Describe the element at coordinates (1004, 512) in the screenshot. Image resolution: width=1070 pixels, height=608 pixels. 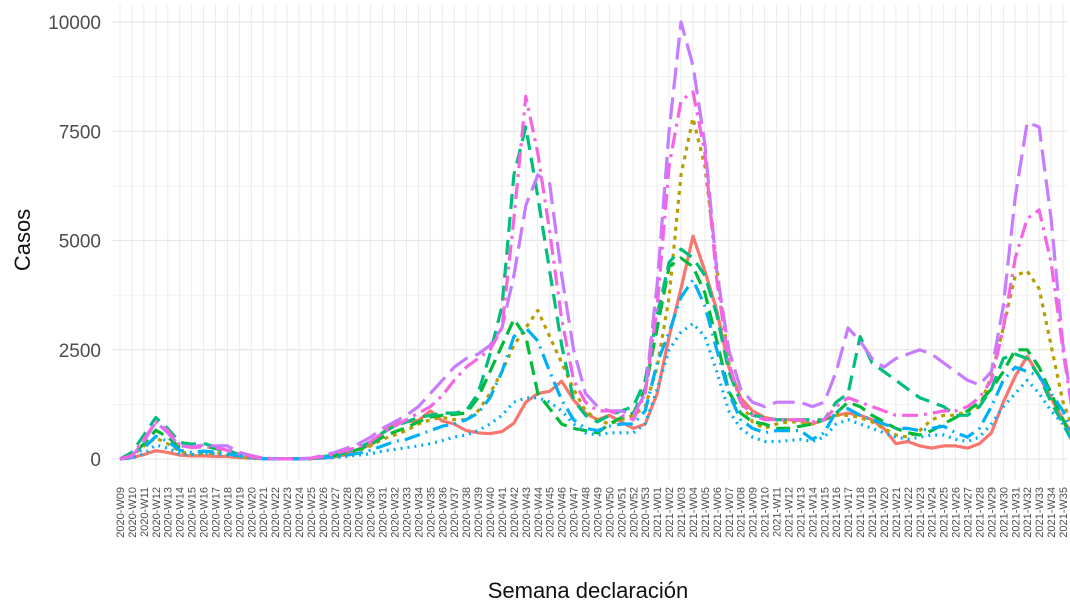
I see `x-tick-label: 2021-W30` at that location.